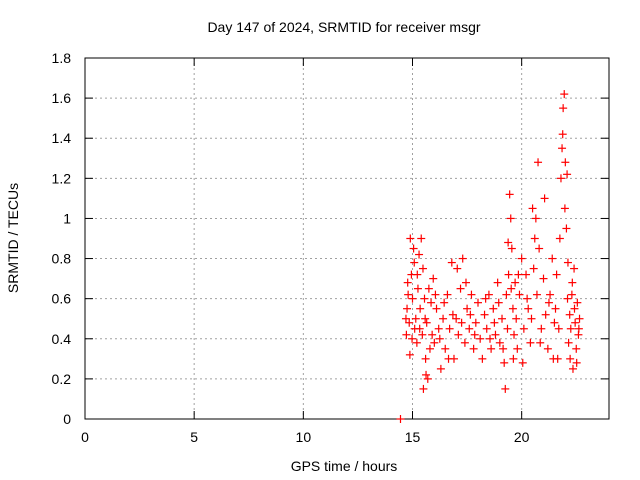 Image resolution: width=640 pixels, height=480 pixels. I want to click on y-tick-label: 1.8, so click(62, 58).